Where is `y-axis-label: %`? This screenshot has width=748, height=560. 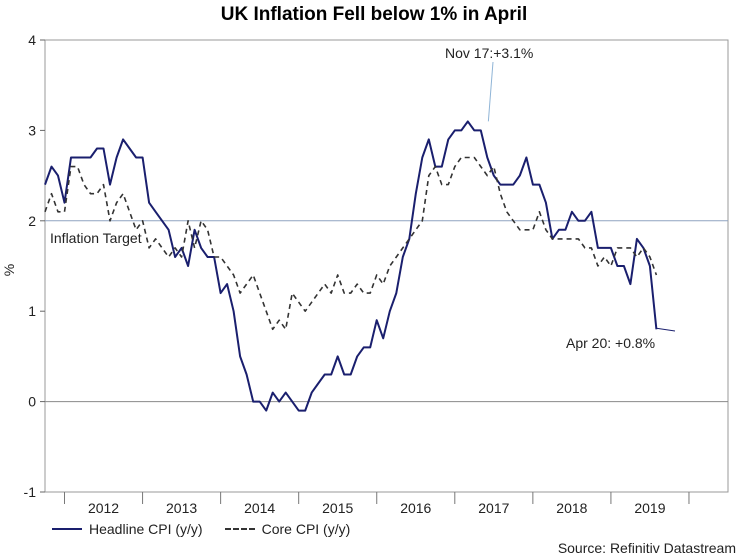 y-axis-label: % is located at coordinates (9, 270).